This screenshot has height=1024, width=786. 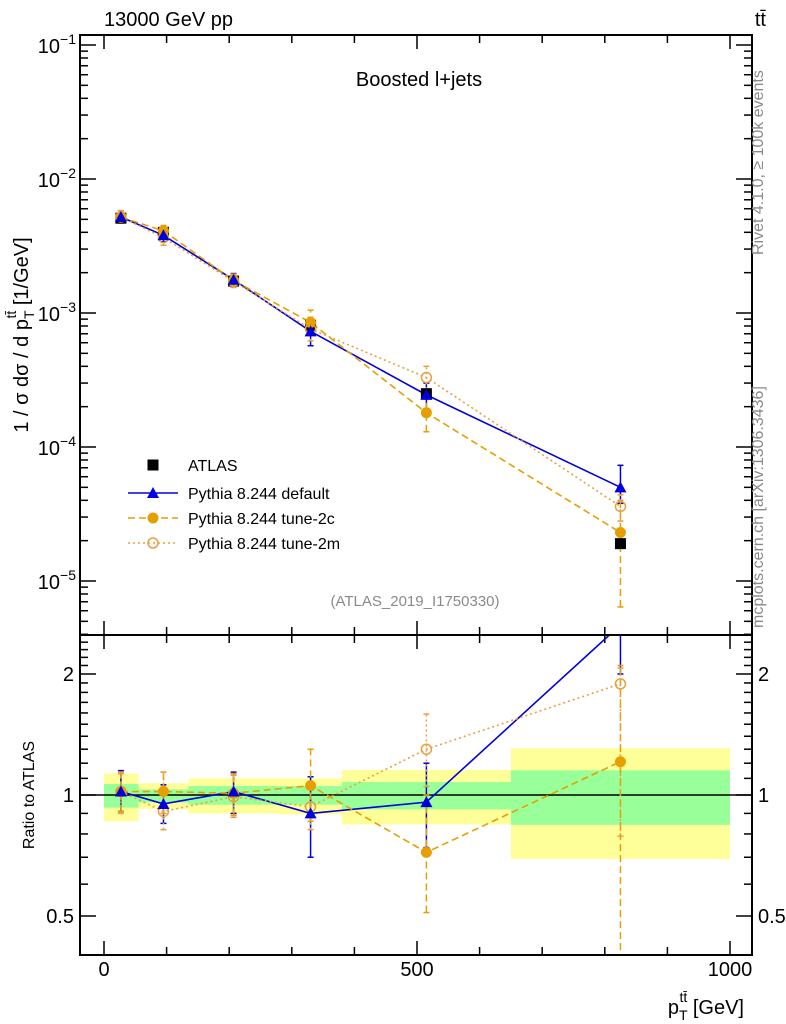 I want to click on header-right: tt̄, so click(x=761, y=20).